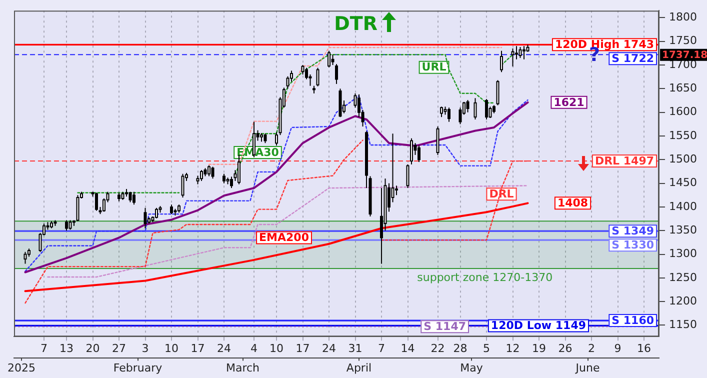  What do you see at coordinates (138, 367) in the screenshot?
I see `x2-tick-label: February` at bounding box center [138, 367].